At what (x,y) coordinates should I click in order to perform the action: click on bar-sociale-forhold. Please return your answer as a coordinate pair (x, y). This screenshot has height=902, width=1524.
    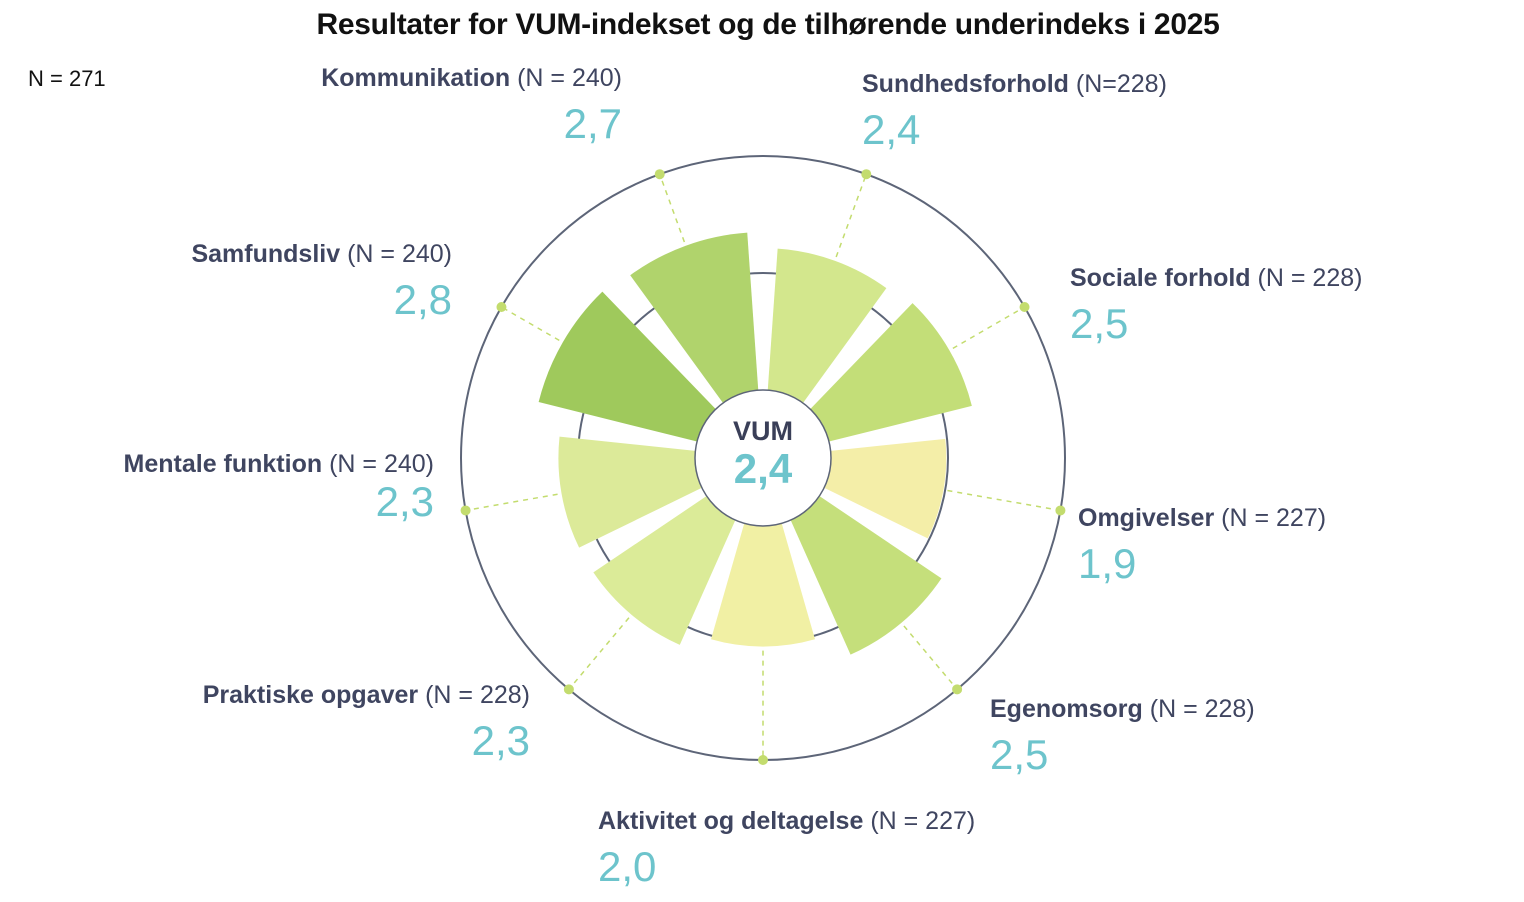
    Looking at the image, I should click on (891, 372).